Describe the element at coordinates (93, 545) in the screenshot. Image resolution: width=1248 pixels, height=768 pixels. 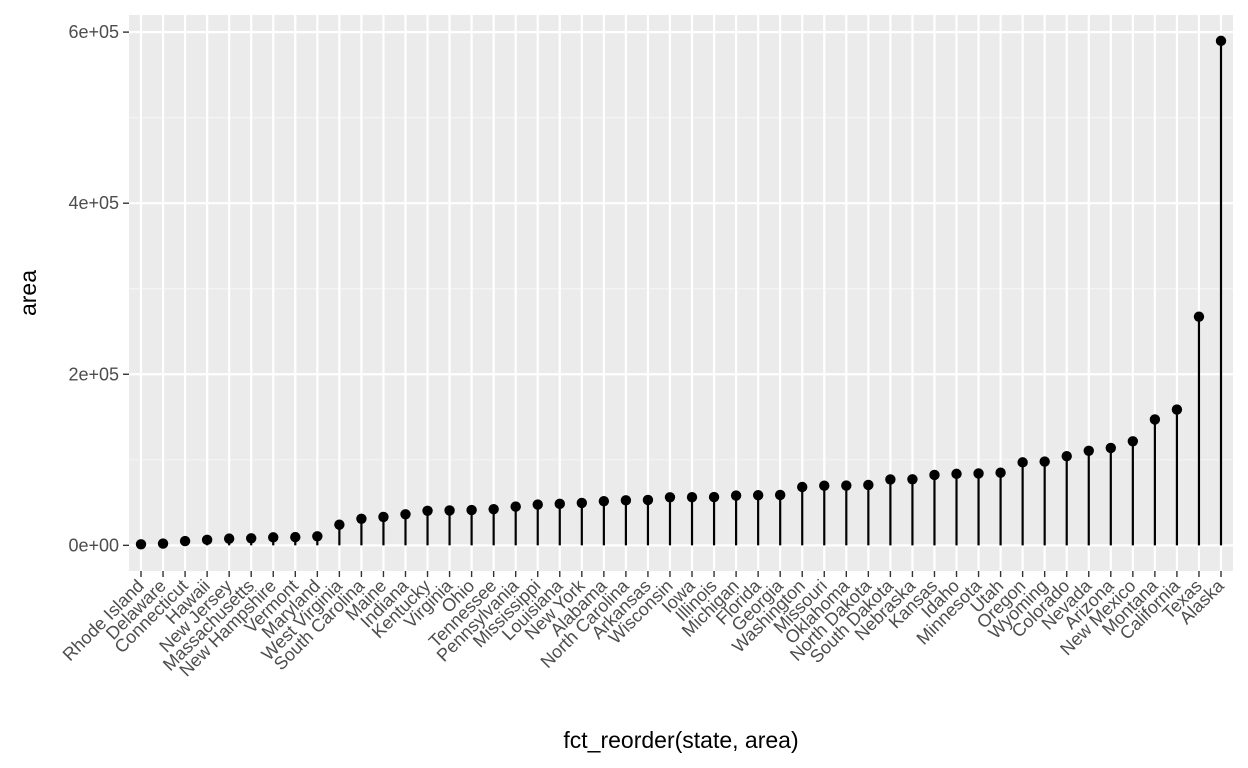
I see `y-tick-label: 0e+00` at that location.